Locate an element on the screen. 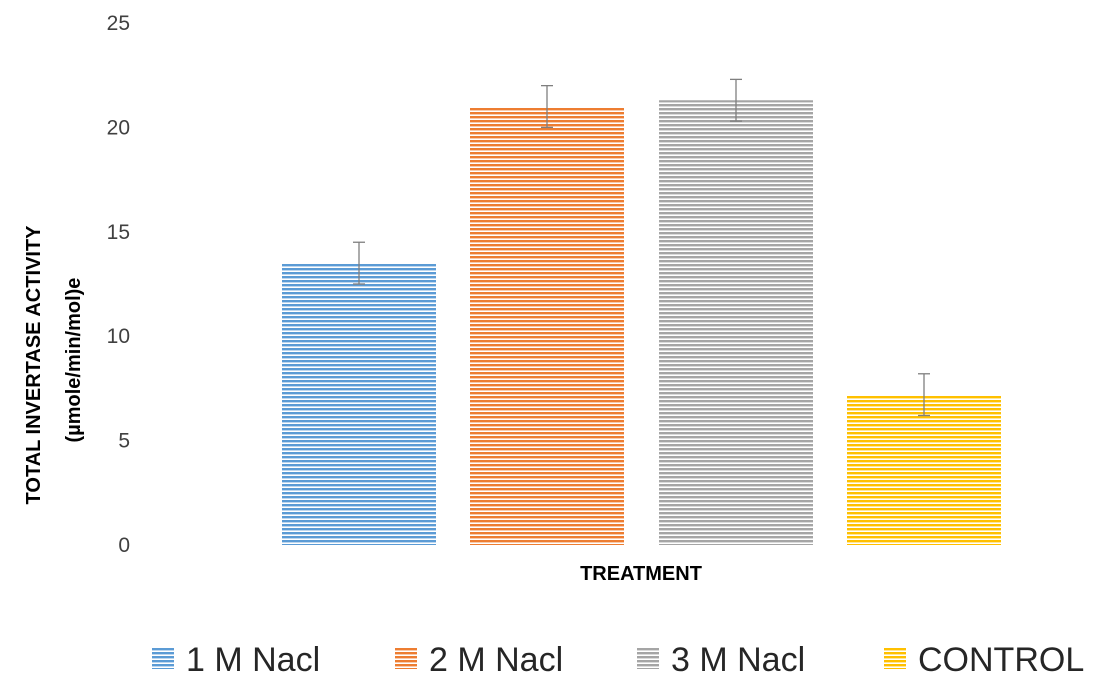  y-axis-title-line2: (µmole/min/mol)e is located at coordinates (74, 360).